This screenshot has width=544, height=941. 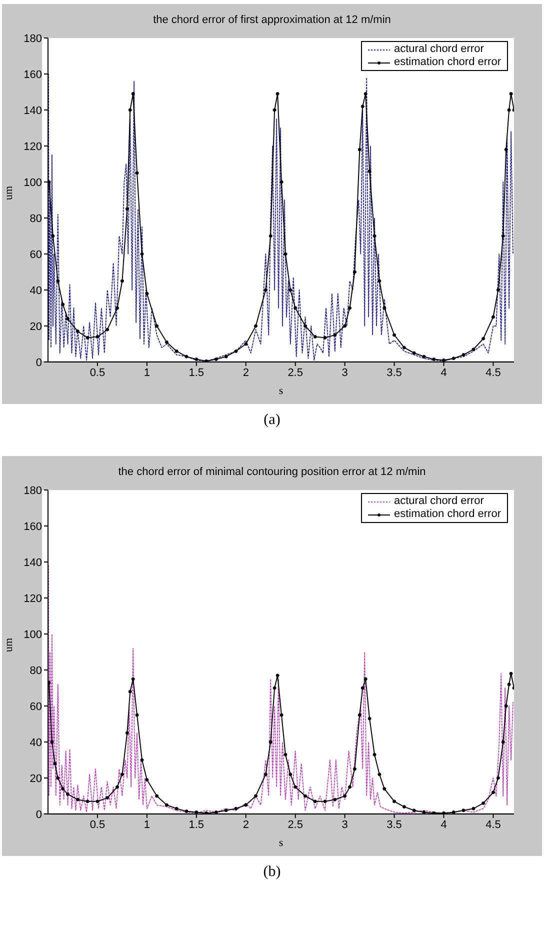 What do you see at coordinates (272, 420) in the screenshot?
I see `text: (a)` at bounding box center [272, 420].